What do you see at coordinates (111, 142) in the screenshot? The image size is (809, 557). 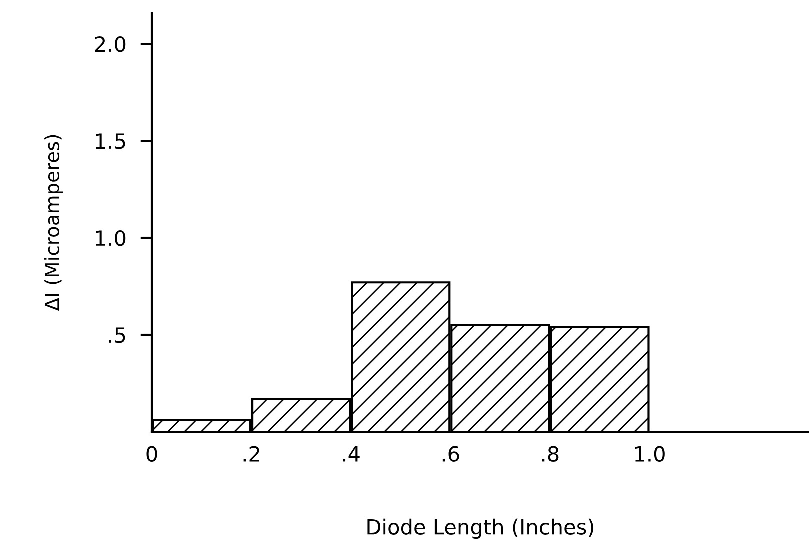 I see `y-tick-label: 1.5` at bounding box center [111, 142].